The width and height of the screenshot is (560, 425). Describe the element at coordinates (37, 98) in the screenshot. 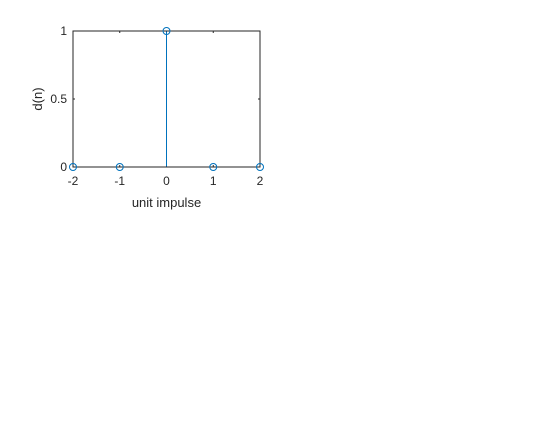

I see `y-axis-label: d(n)` at that location.